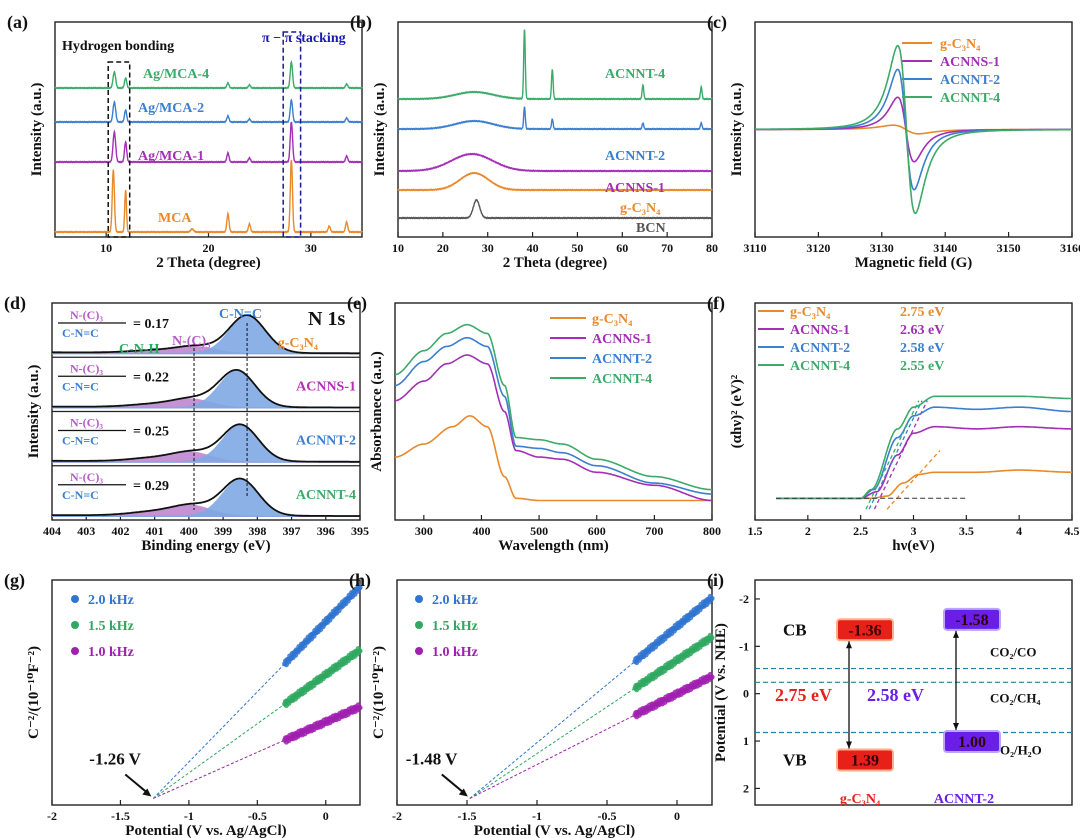 This screenshot has height=838, width=1080. Describe the element at coordinates (455, 652) in the screenshot. I see `legend-label: 1.0 kHz` at that location.